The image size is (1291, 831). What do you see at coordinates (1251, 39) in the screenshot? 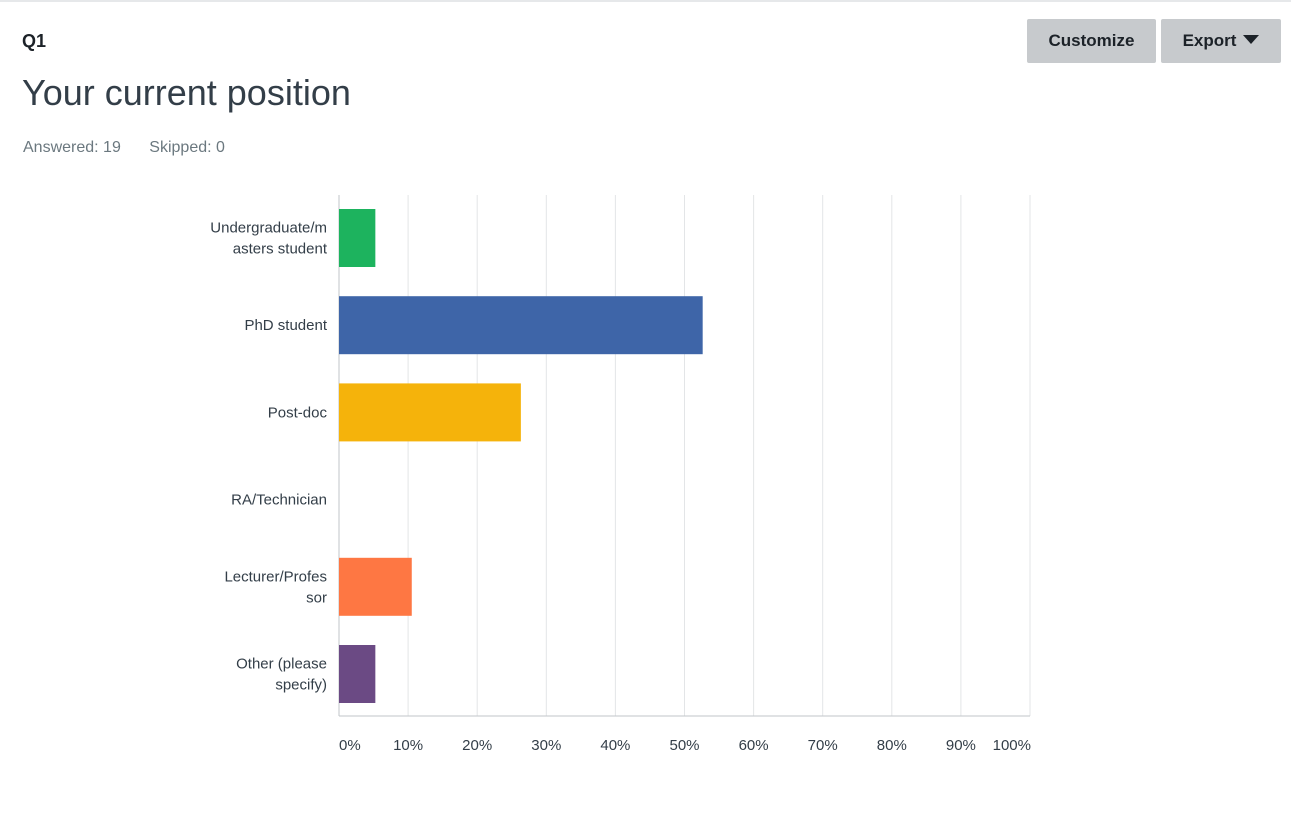
I see `caret-down-icon` at bounding box center [1251, 39].